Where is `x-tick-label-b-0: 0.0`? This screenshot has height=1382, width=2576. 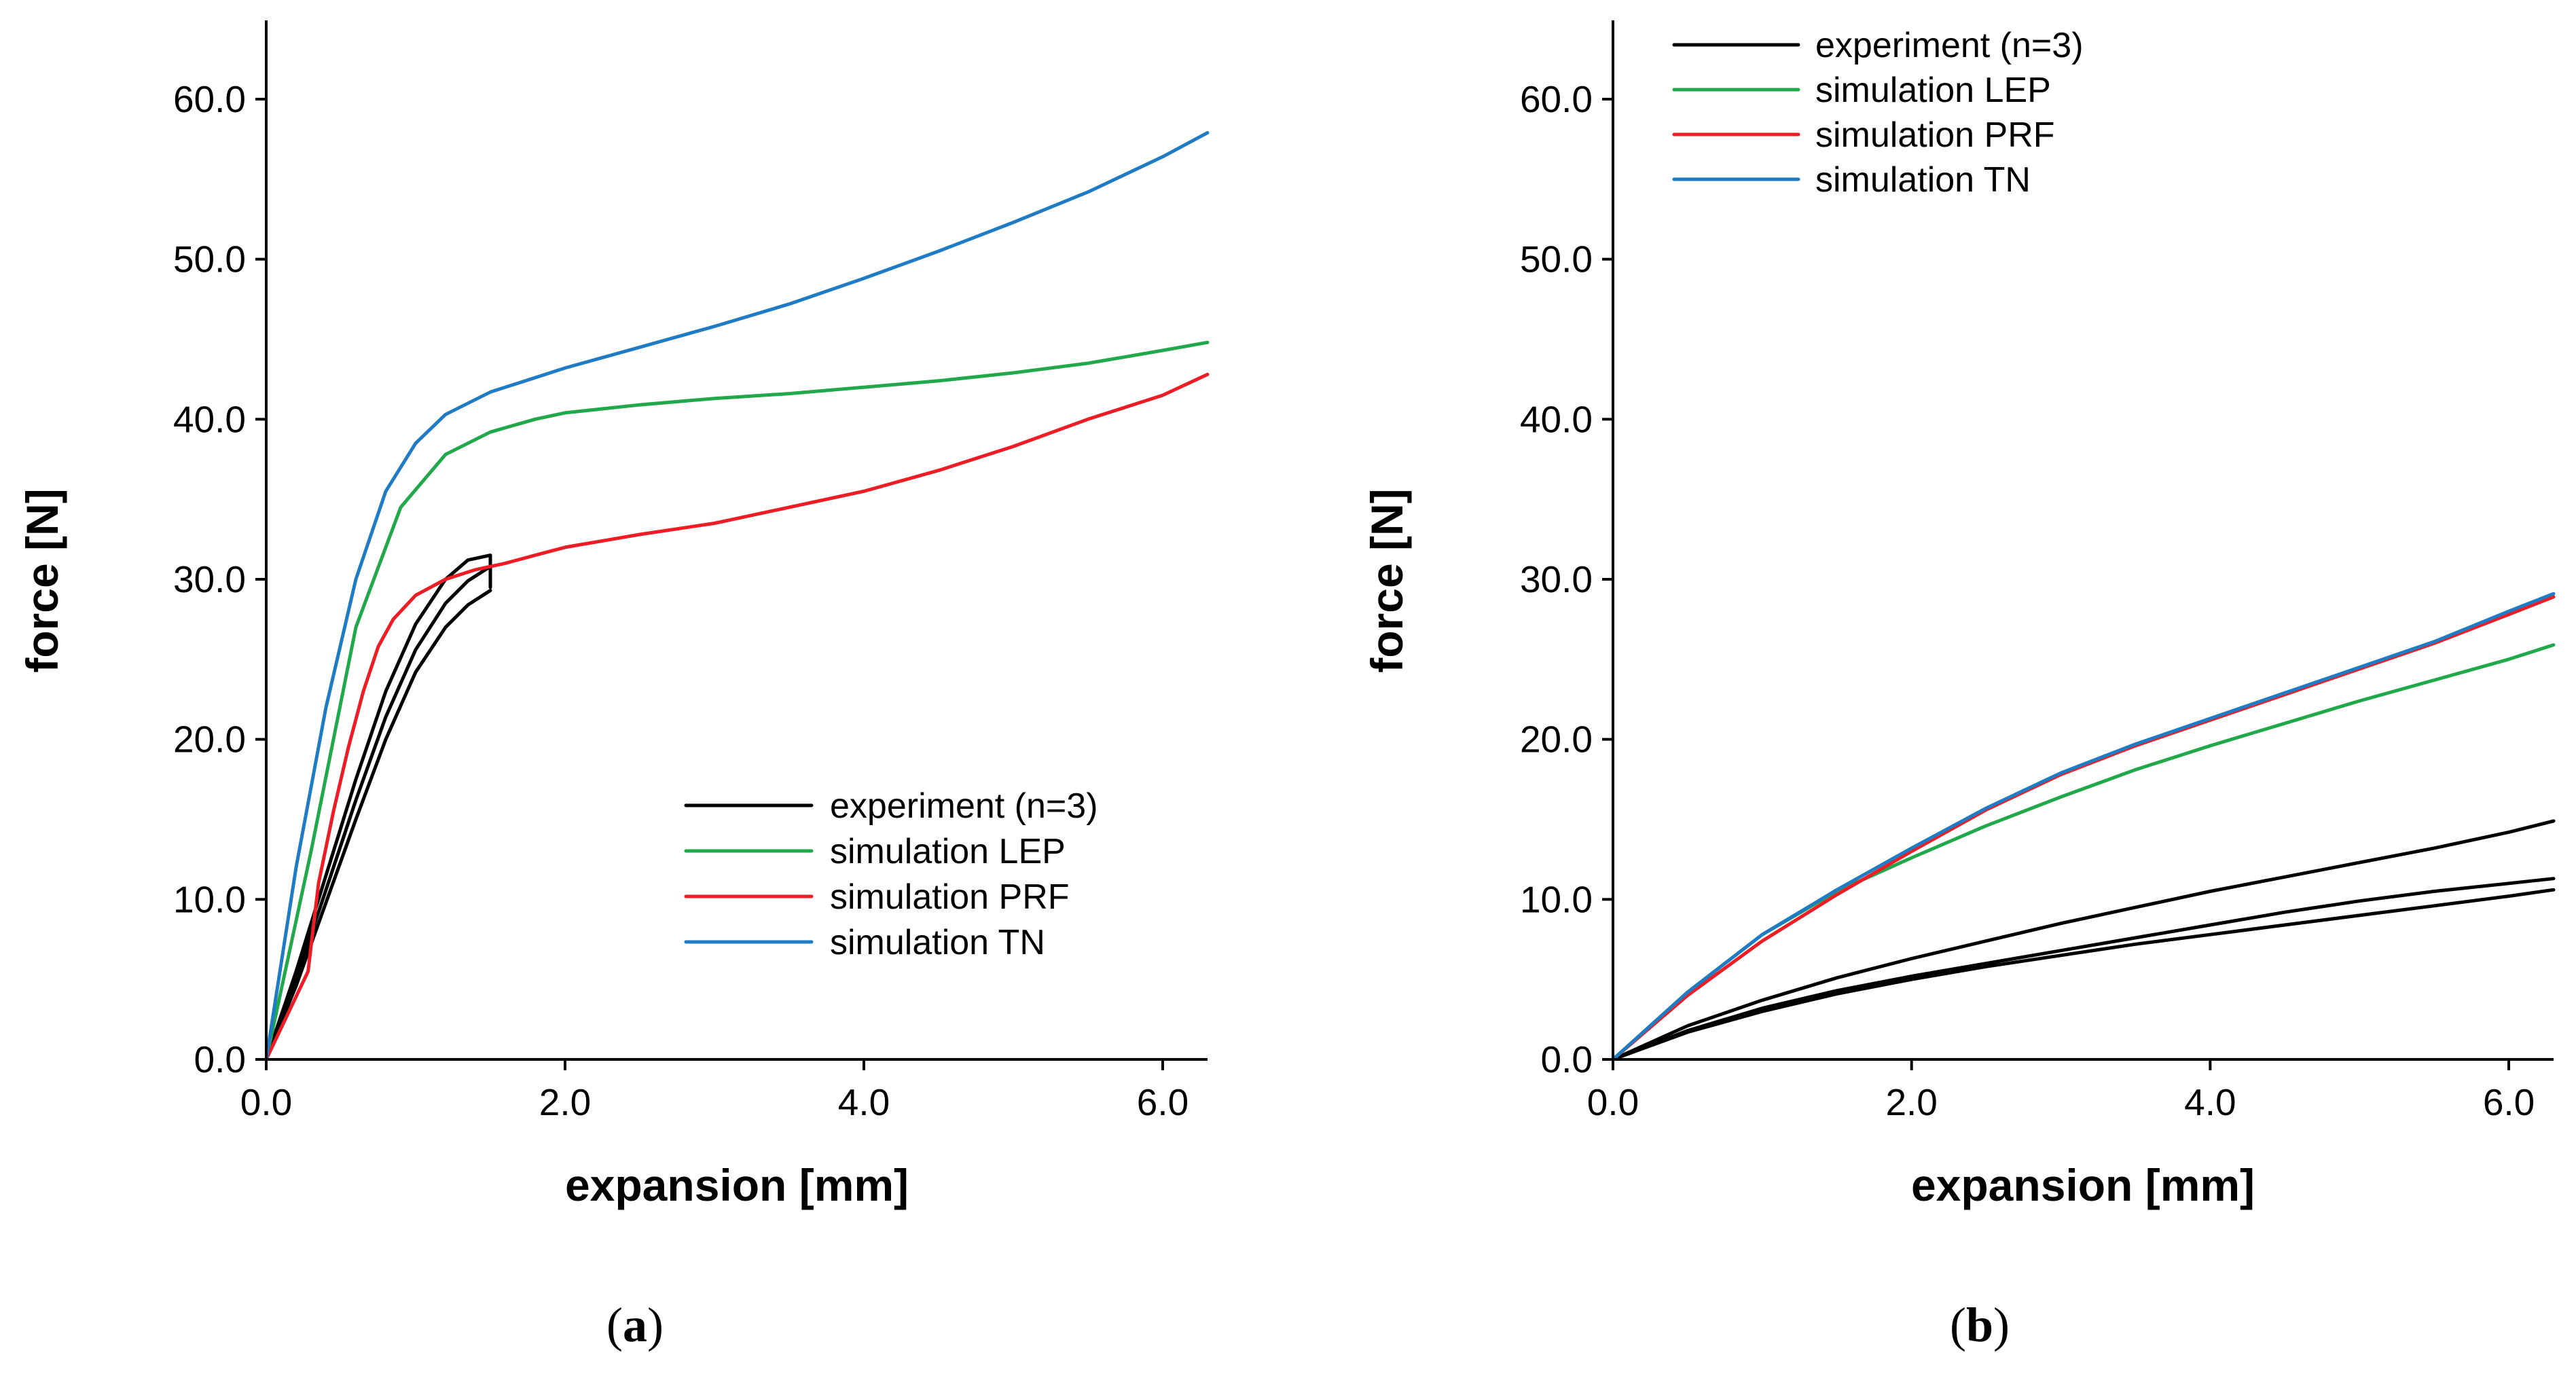
x-tick-label-b-0: 0.0 is located at coordinates (1613, 1102).